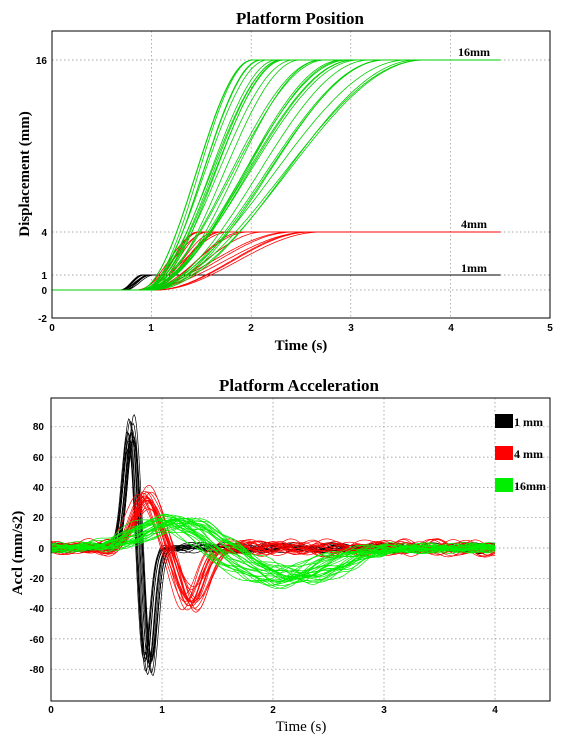 Image resolution: width=568 pixels, height=743 pixels. I want to click on chart2-xtick: 3, so click(384, 710).